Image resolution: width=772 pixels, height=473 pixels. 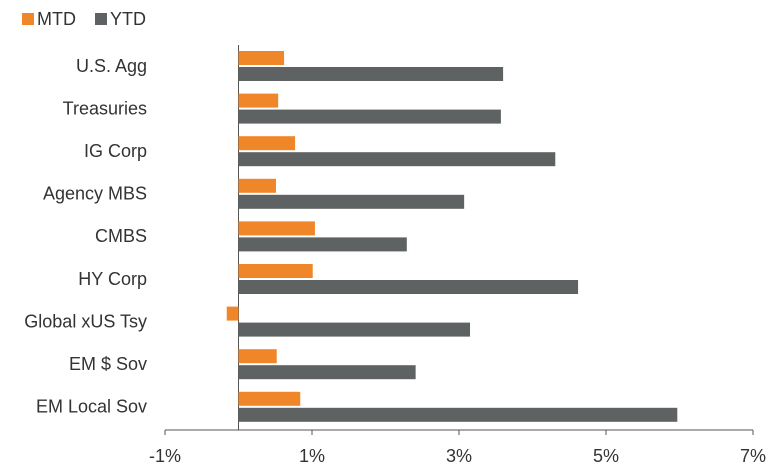 I want to click on category-label: Agency MBS, so click(x=95, y=194).